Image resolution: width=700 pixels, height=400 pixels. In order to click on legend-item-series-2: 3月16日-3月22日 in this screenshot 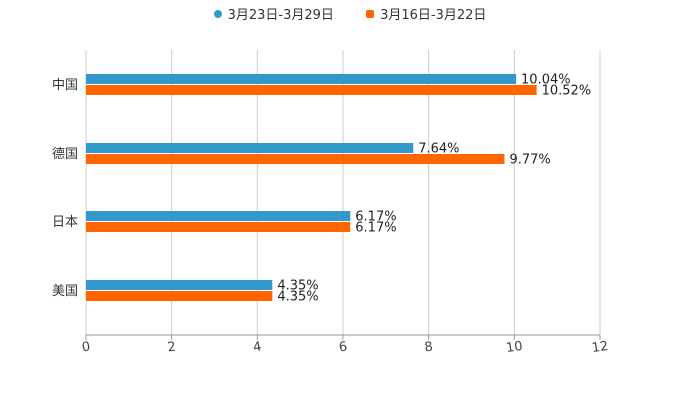, I will do `click(426, 13)`.